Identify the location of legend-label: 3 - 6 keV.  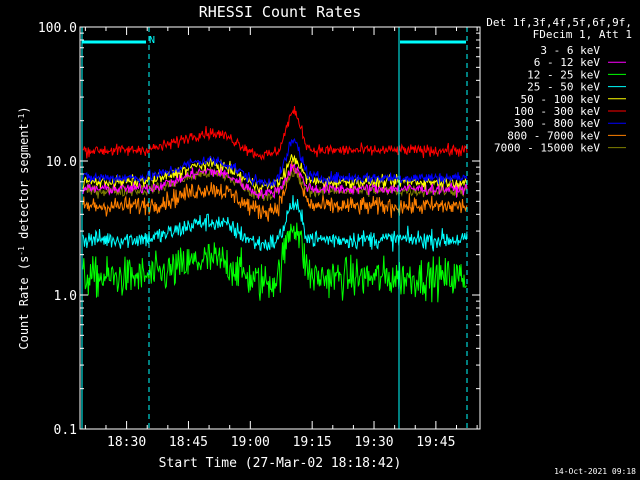
(570, 50).